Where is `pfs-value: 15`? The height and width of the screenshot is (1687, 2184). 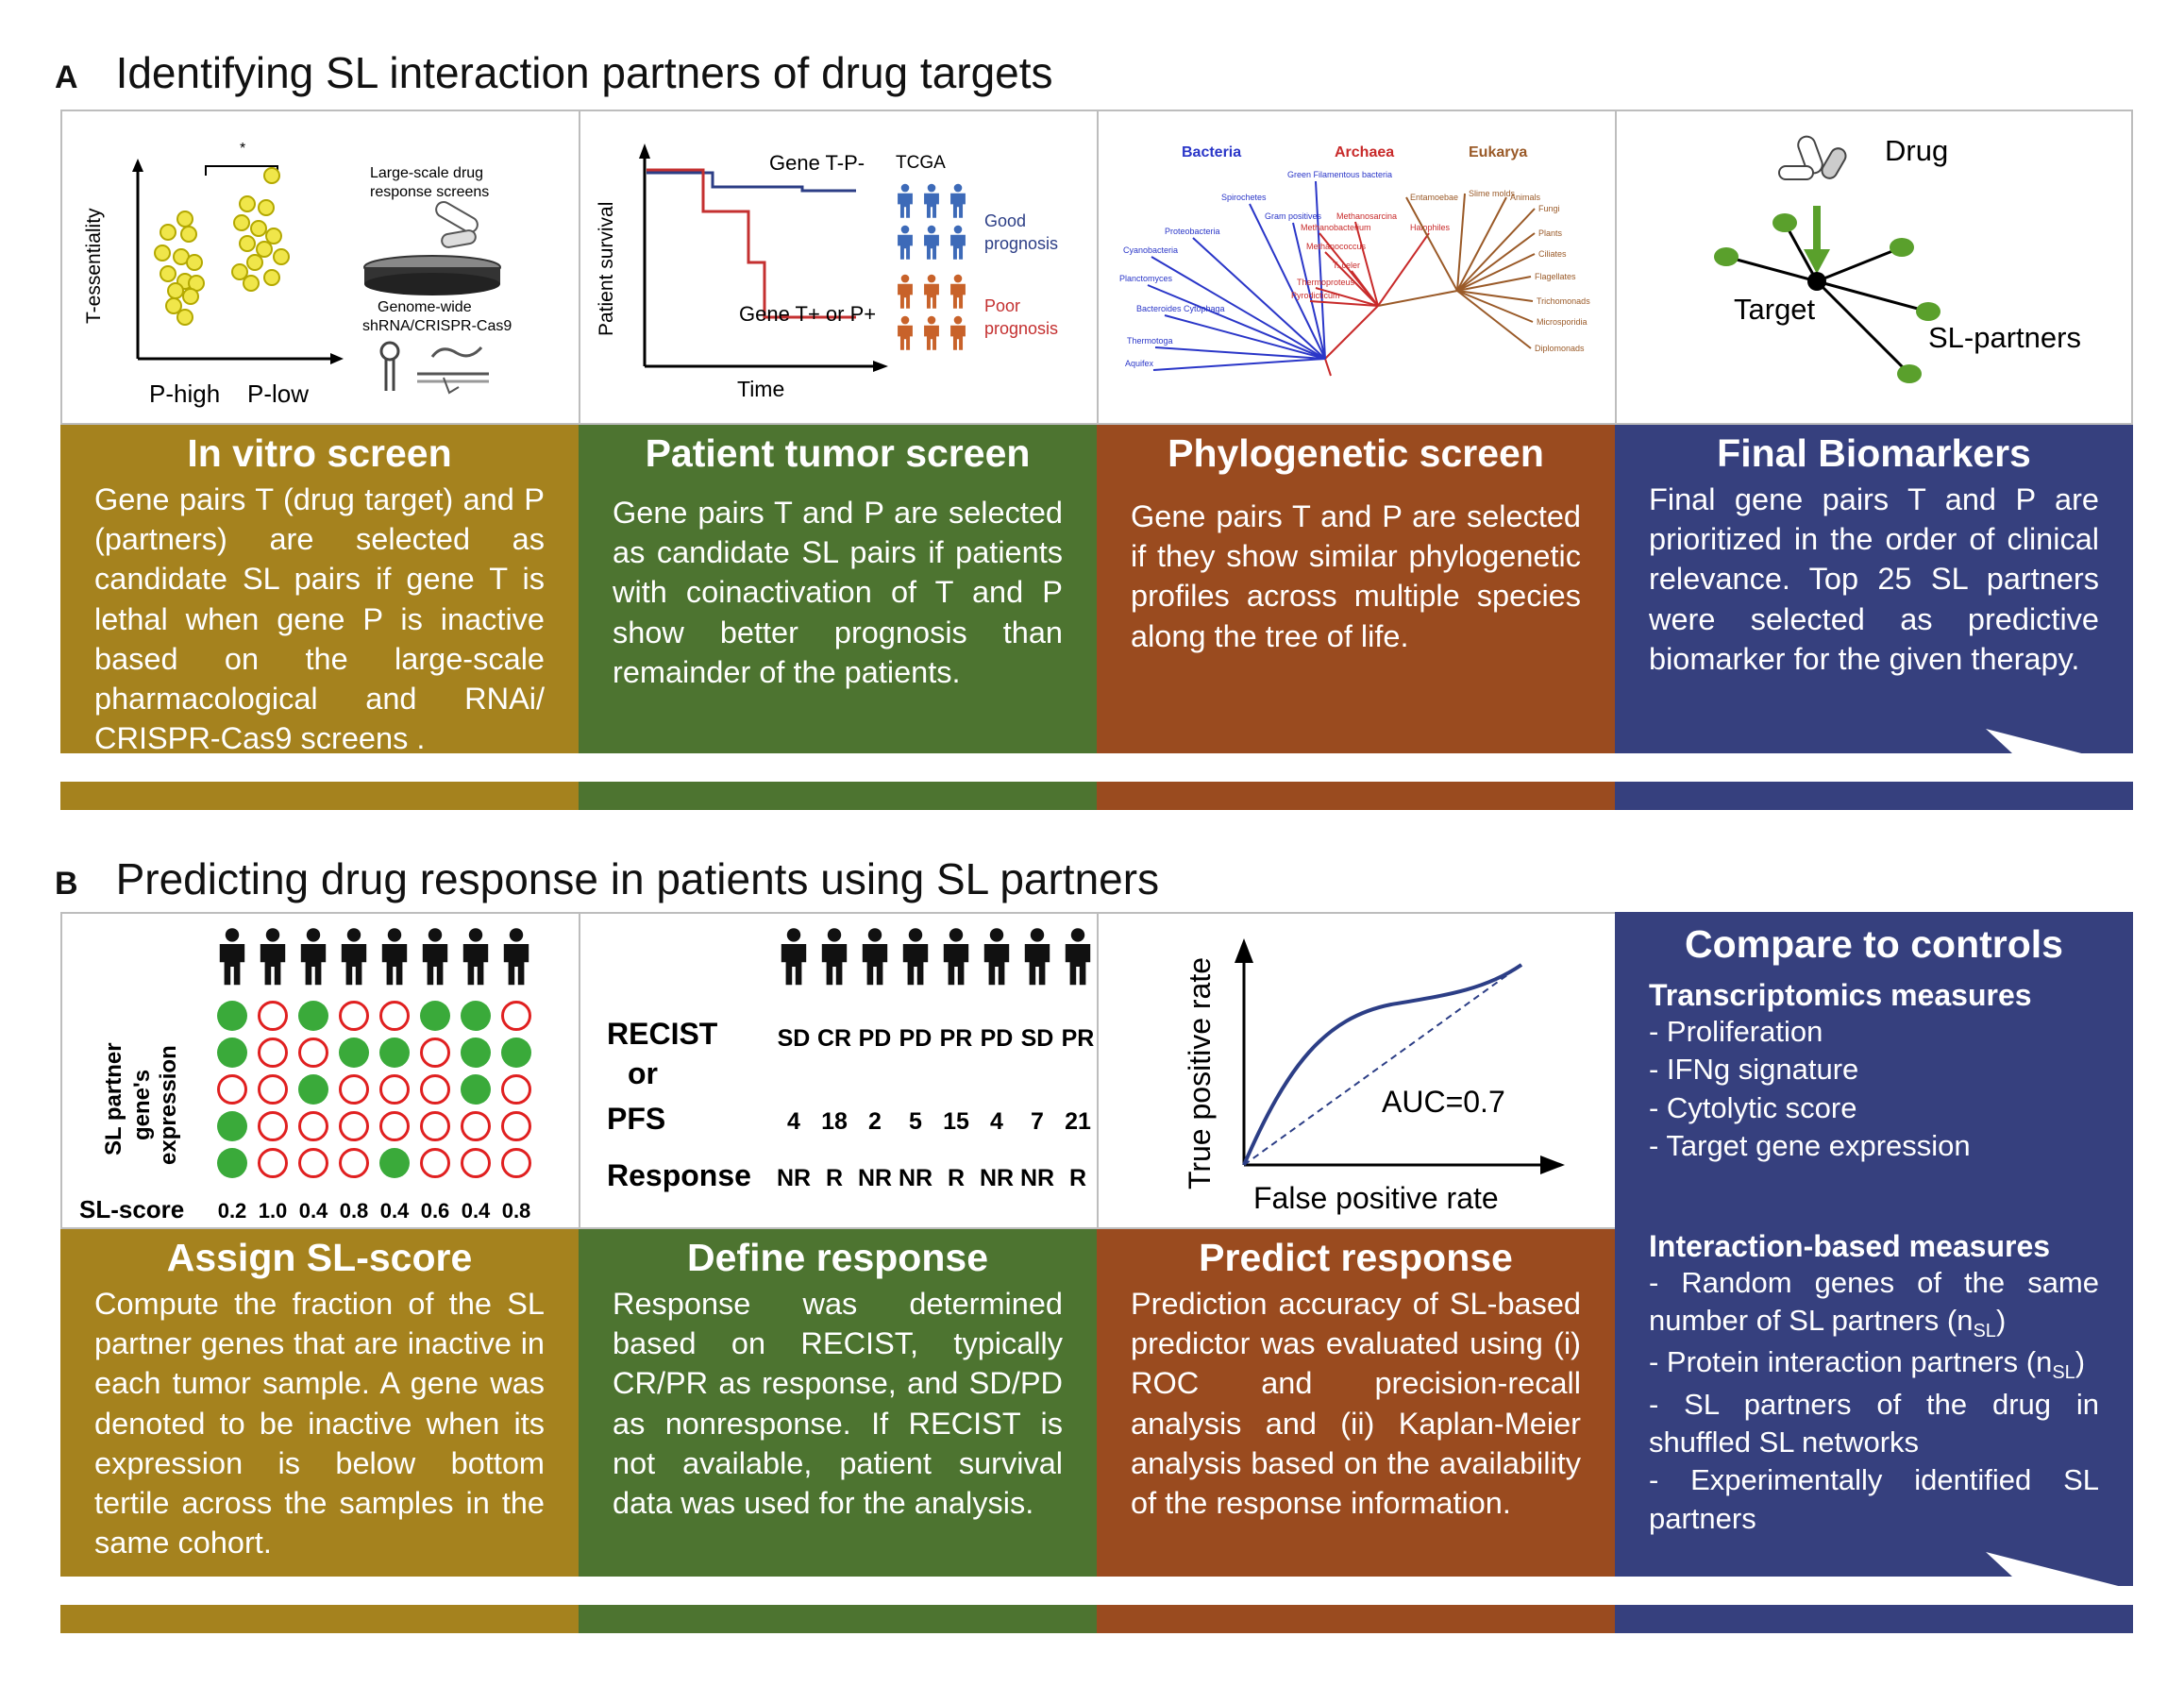 pfs-value: 15 is located at coordinates (956, 1121).